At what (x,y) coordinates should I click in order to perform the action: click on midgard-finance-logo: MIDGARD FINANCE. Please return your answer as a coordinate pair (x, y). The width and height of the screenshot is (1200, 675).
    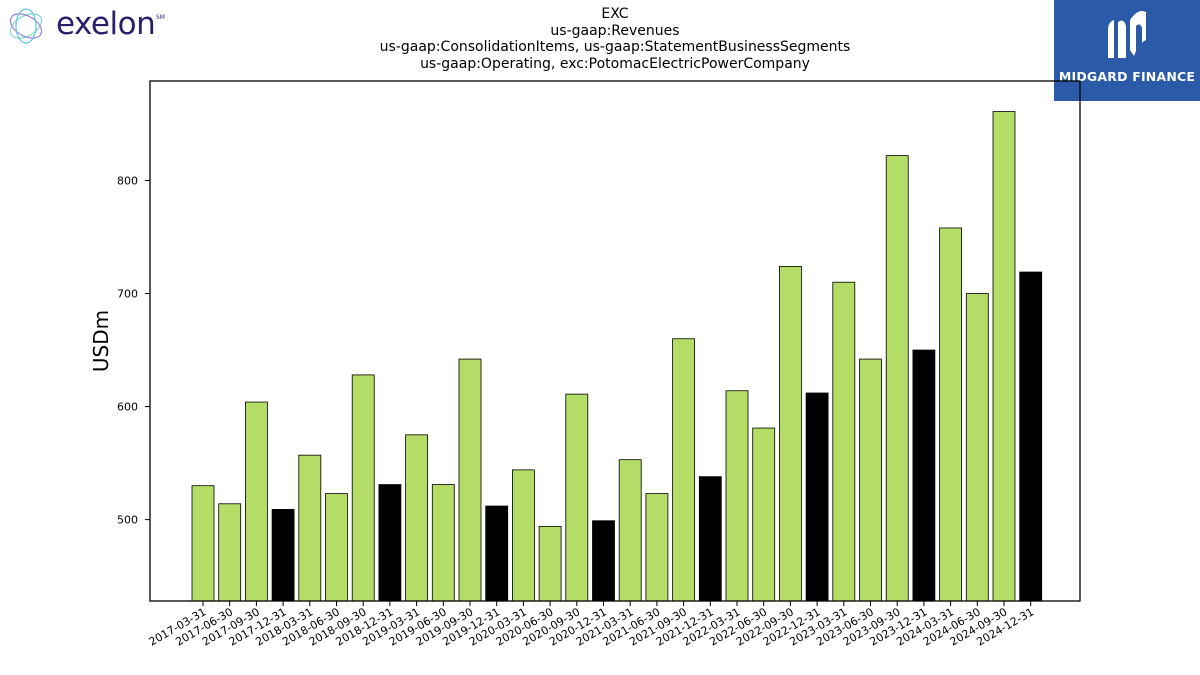
    Looking at the image, I should click on (1127, 50).